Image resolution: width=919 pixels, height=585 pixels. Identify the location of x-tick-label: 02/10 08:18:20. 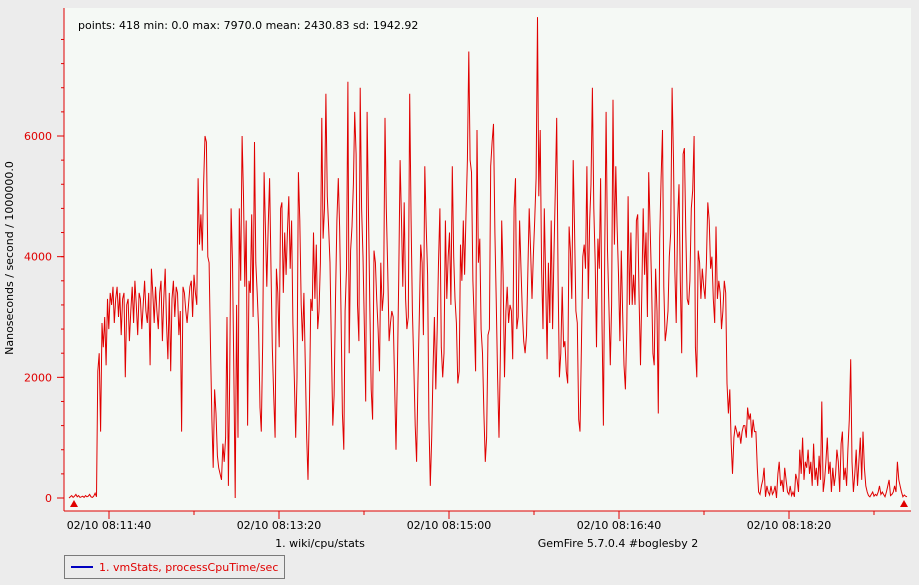
(789, 525).